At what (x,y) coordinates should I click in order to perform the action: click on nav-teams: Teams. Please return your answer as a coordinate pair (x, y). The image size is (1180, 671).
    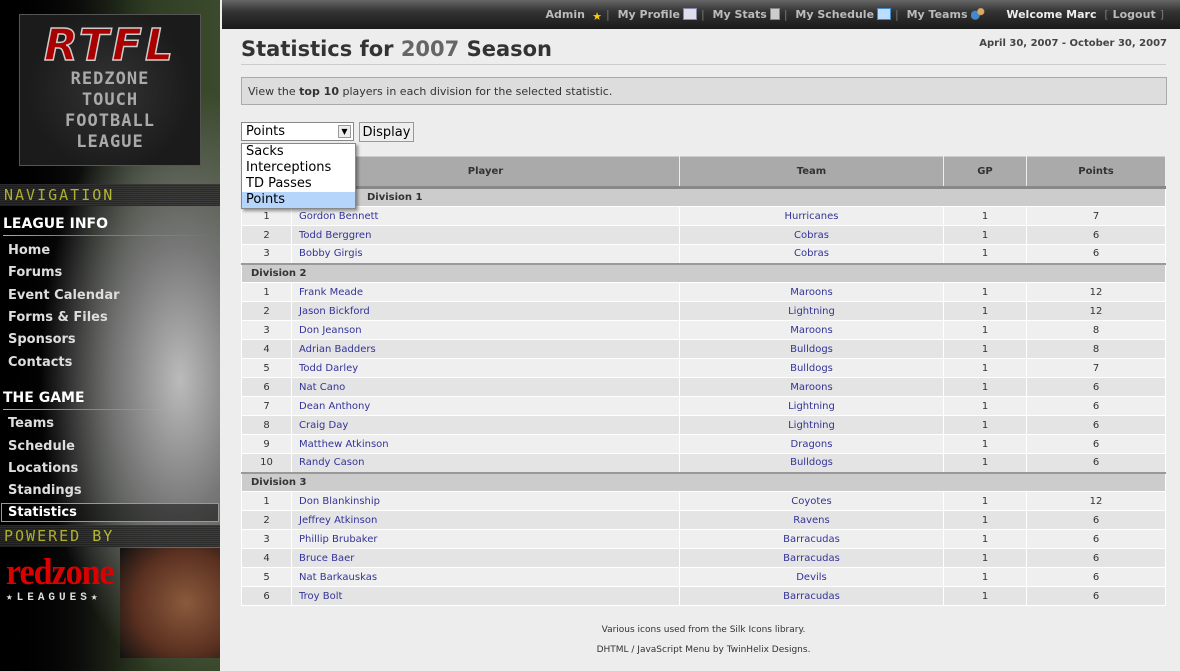
    Looking at the image, I should click on (31, 423).